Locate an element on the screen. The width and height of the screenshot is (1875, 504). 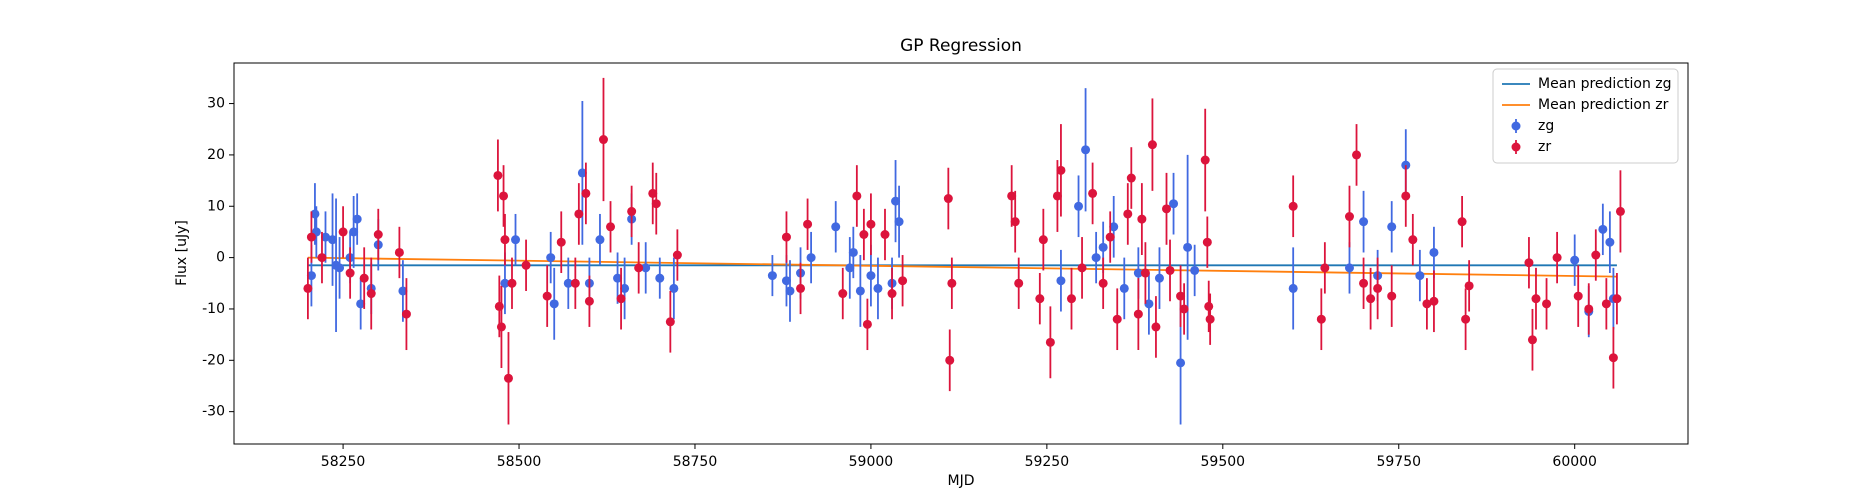
x-tick-label: 58250 is located at coordinates (343, 462).